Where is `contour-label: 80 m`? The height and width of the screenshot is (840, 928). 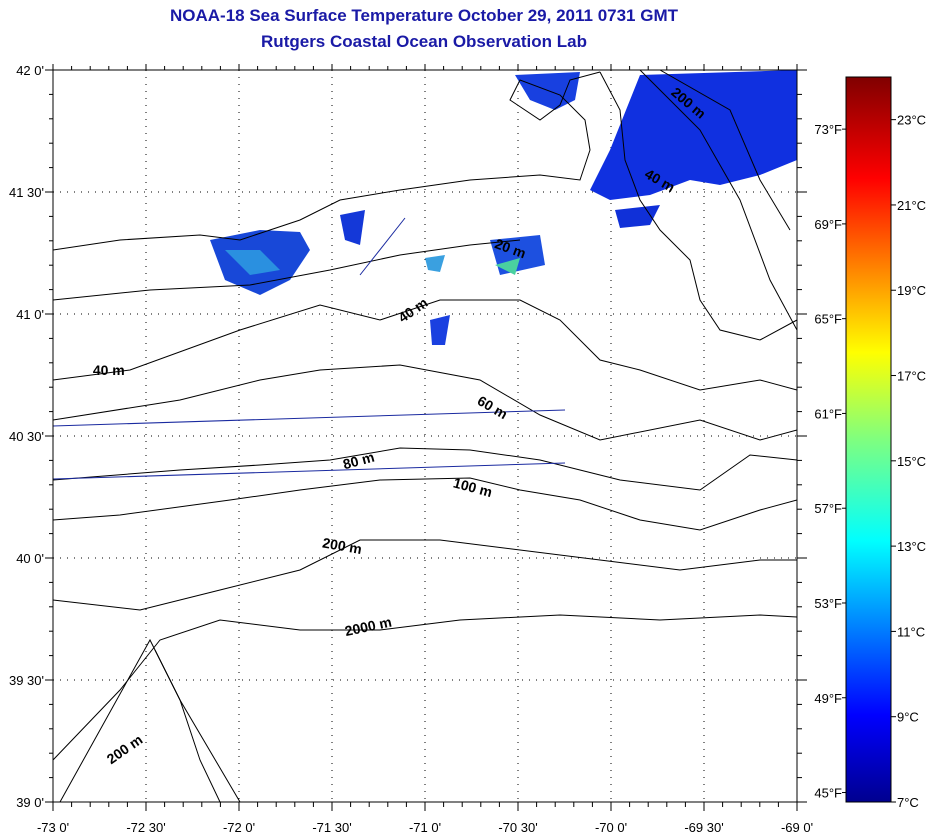 contour-label: 80 m is located at coordinates (358, 461).